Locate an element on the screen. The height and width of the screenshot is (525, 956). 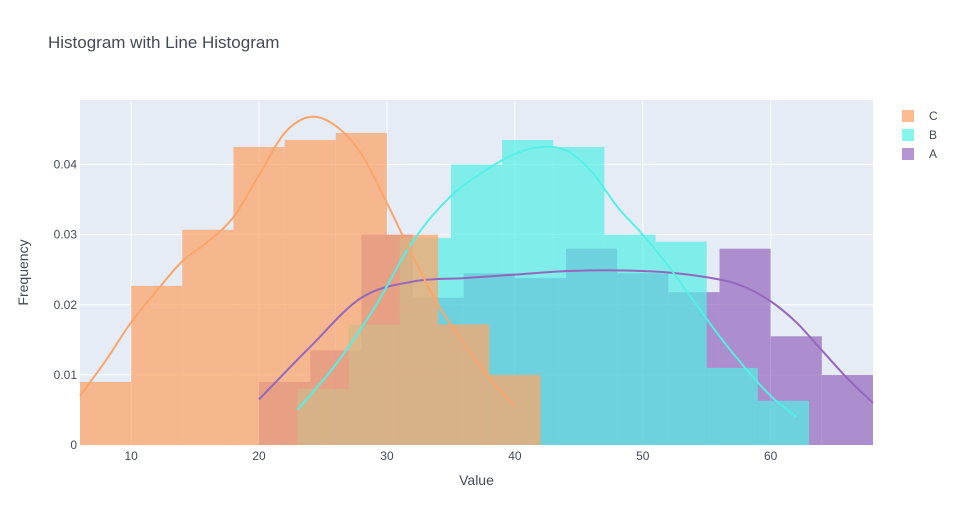
chart-title: Histogram with Line Histogram is located at coordinates (164, 42).